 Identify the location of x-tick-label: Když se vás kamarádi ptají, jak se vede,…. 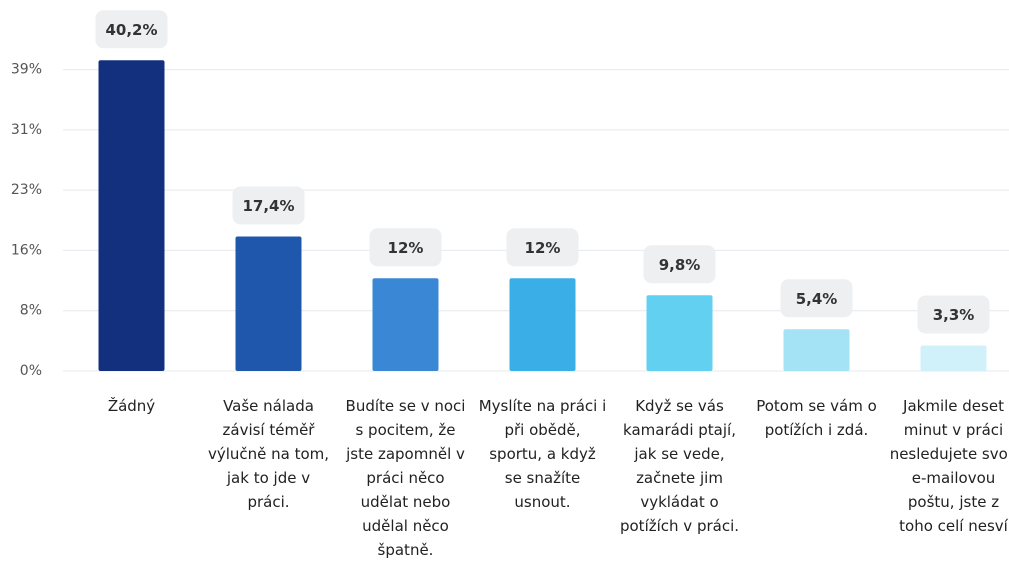
(679, 466).